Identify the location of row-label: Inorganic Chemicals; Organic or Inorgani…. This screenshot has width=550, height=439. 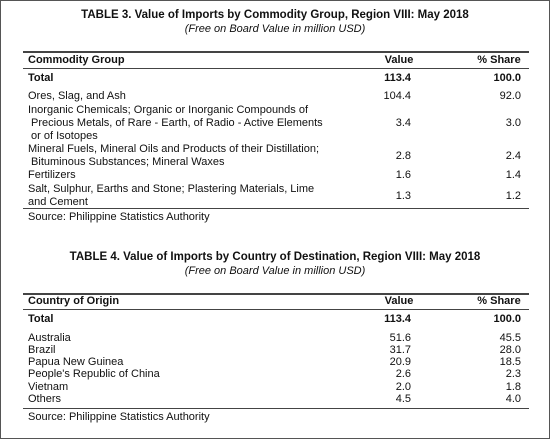
(168, 110).